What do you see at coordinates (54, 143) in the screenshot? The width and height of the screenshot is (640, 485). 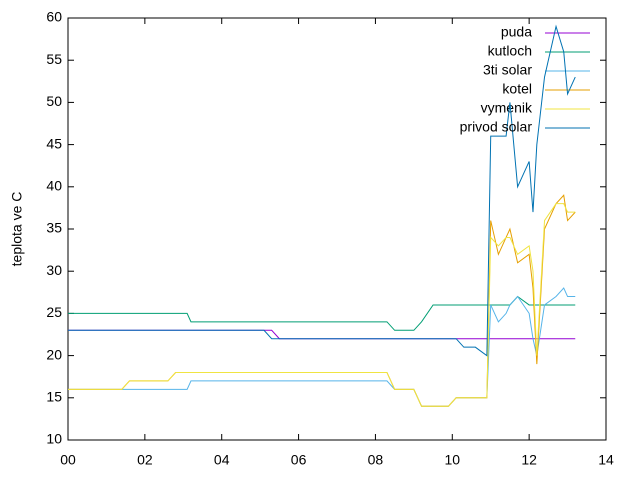 I see `y-tick-label: 45` at bounding box center [54, 143].